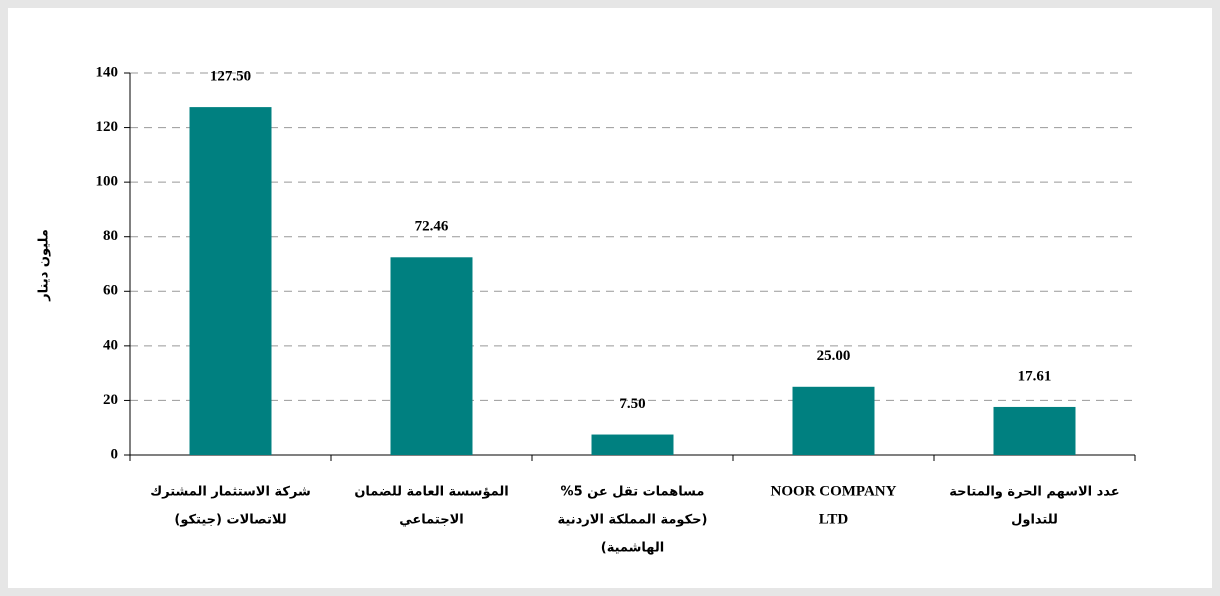  I want to click on x-tick-label: عدد الاسهم الحرة والمتاحة, so click(1034, 492).